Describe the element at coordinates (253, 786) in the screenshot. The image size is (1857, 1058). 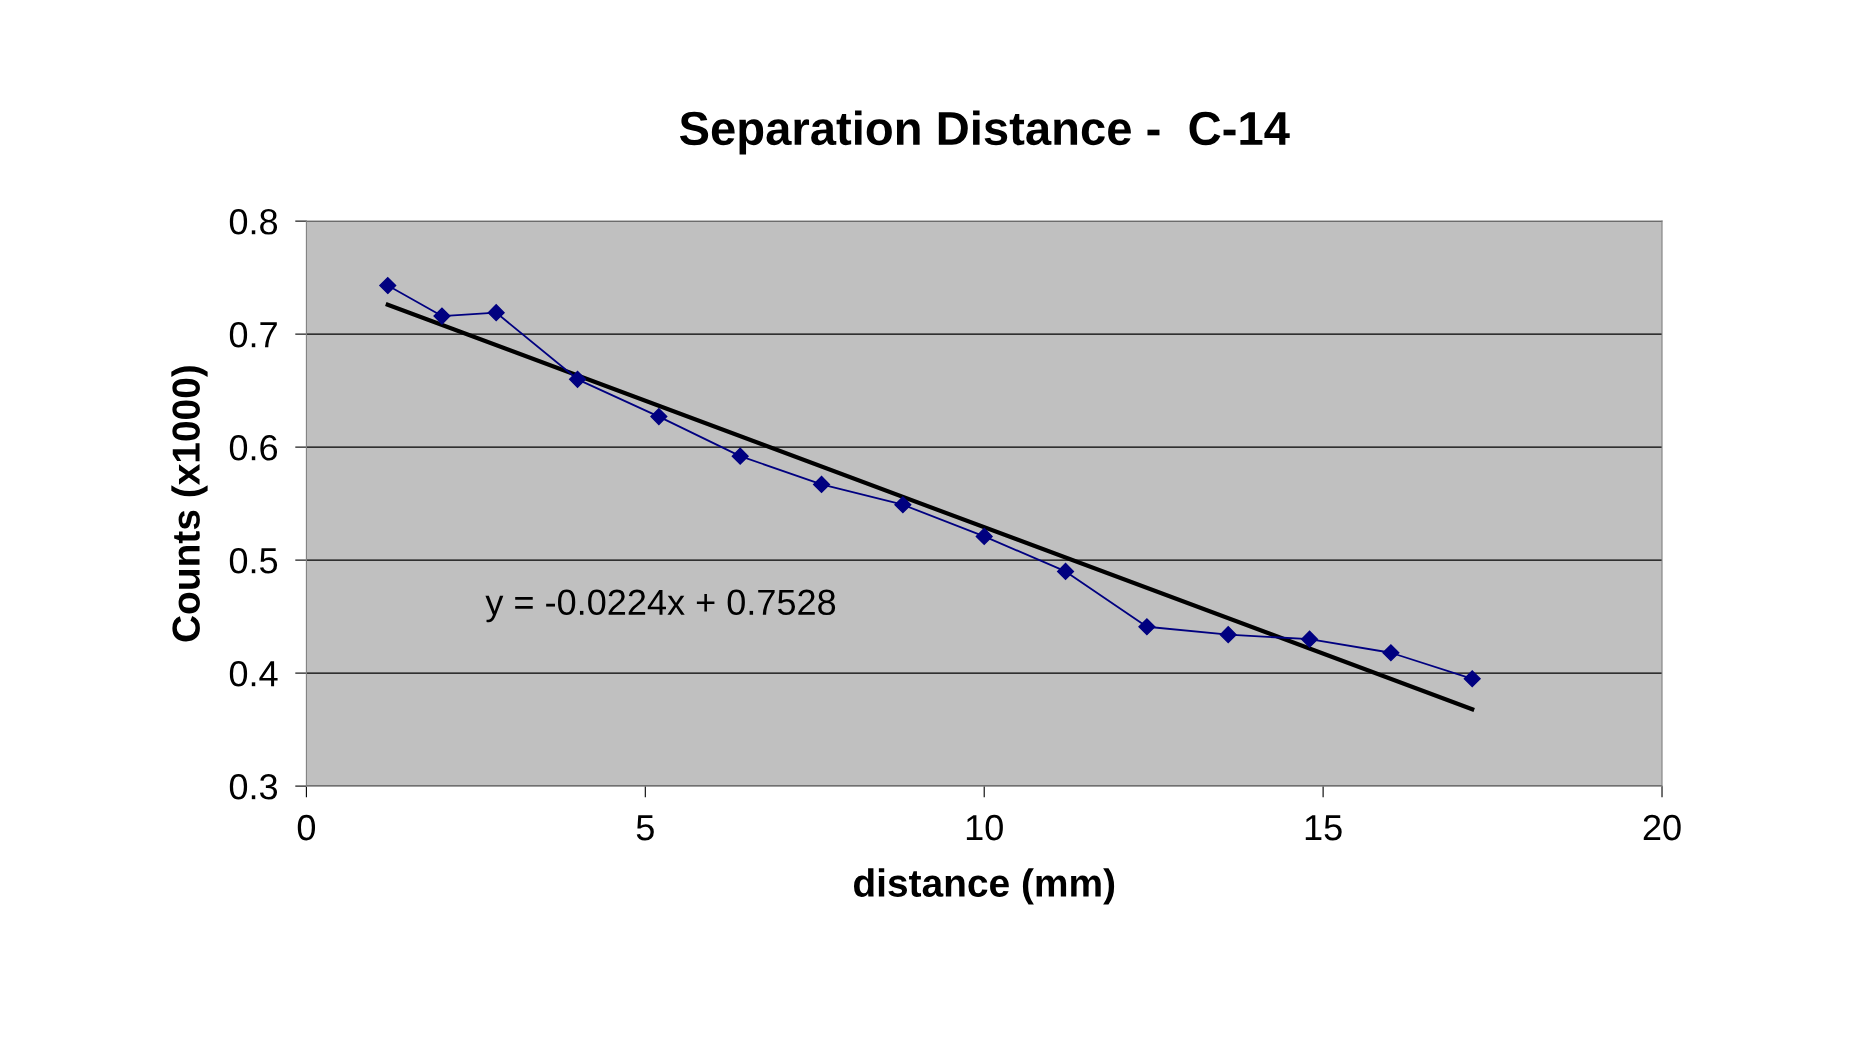
I see `y-tick-label: 0.3` at that location.